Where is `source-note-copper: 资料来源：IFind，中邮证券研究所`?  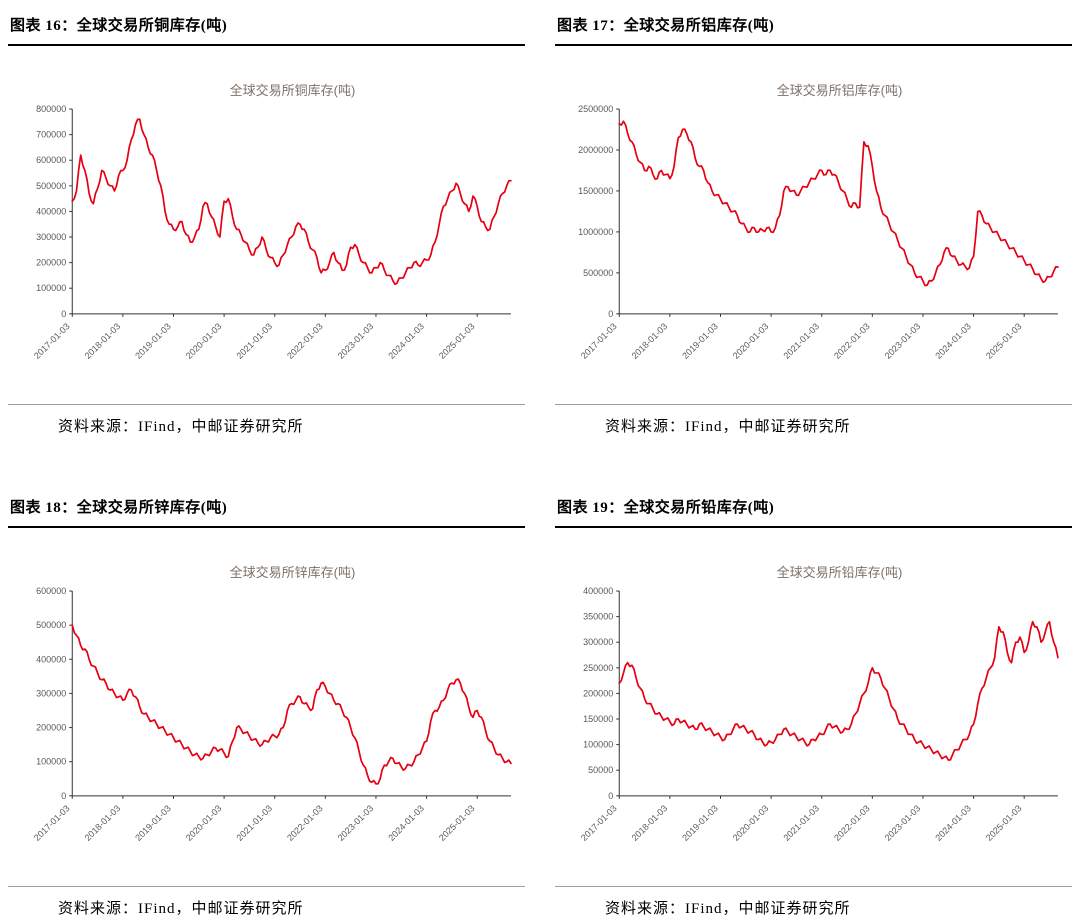
source-note-copper: 资料来源：IFind，中邮证券研究所 is located at coordinates (266, 422).